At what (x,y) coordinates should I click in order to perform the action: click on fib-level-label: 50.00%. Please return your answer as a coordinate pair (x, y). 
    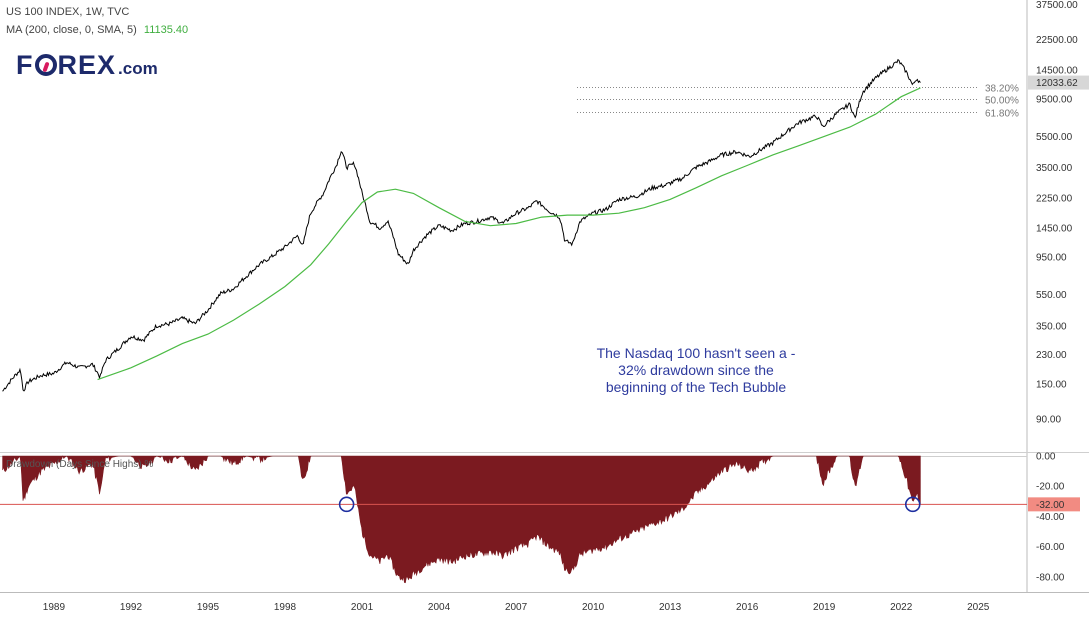
    Looking at the image, I should click on (1002, 101).